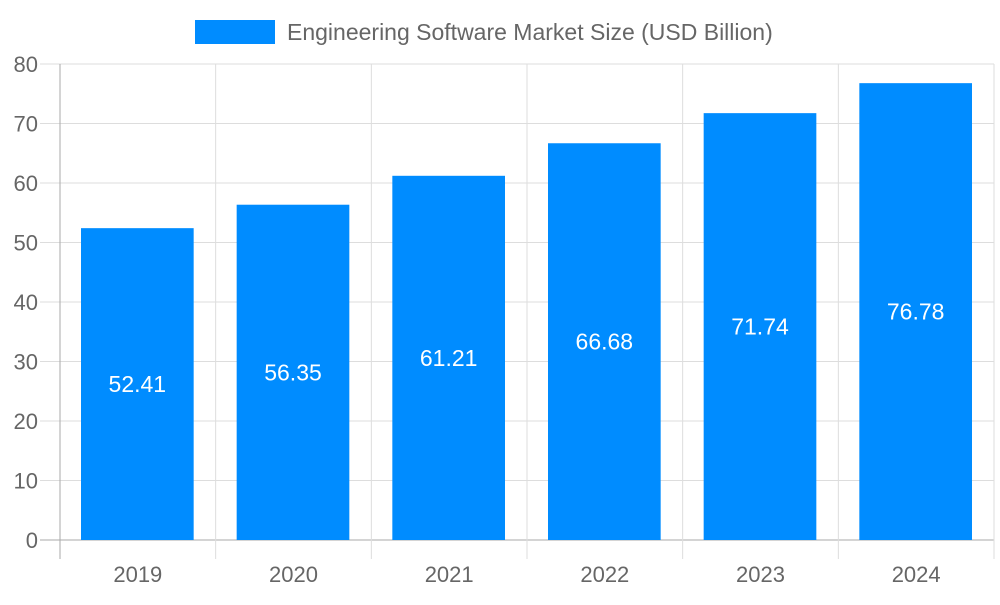 The width and height of the screenshot is (1000, 605). I want to click on y-tick-label: 80, so click(26, 64).